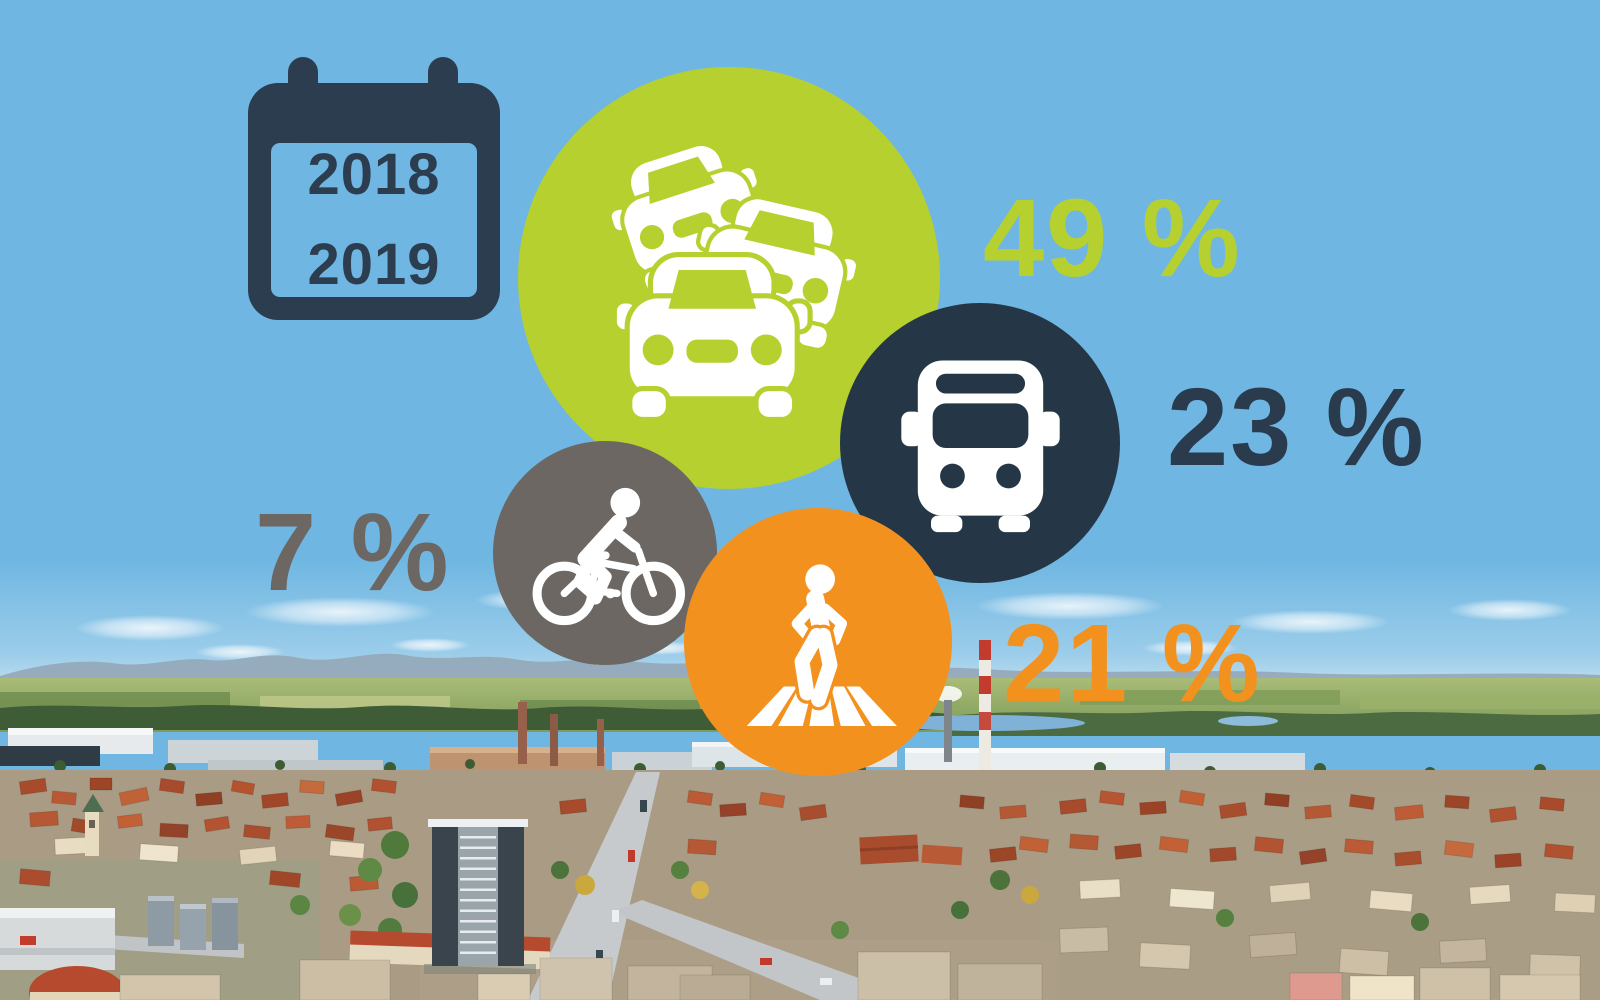 The image size is (1600, 1000). Describe the element at coordinates (57, 939) in the screenshot. I see `mall-building` at that location.